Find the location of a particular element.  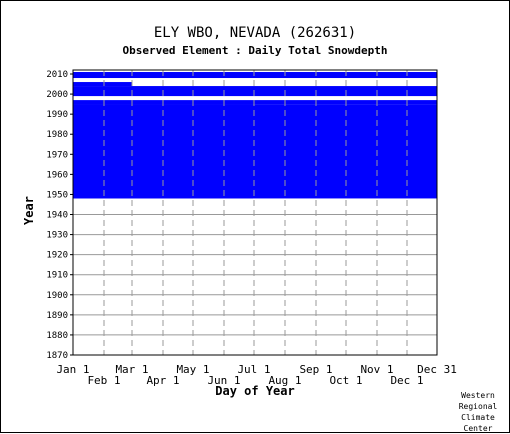

x-tick-label: Feb 1 is located at coordinates (103, 380).